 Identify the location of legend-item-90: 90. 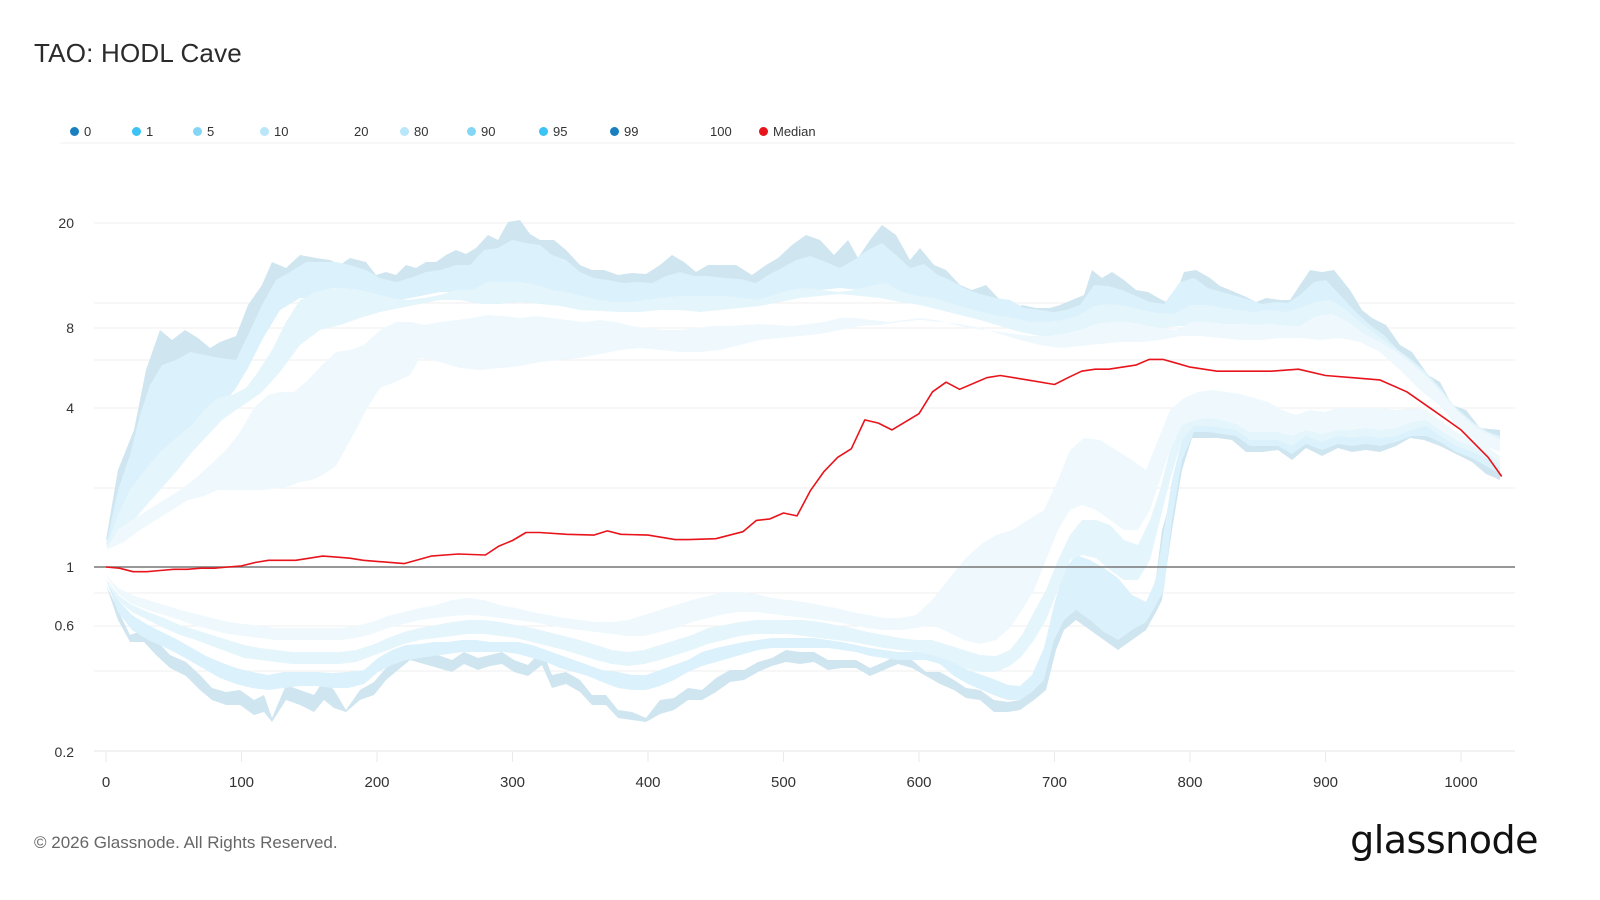
(481, 131).